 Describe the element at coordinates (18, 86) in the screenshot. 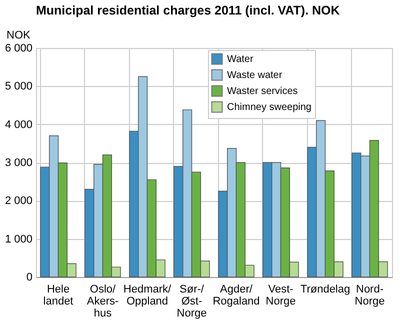

I see `y-tick-label: 5 000` at that location.